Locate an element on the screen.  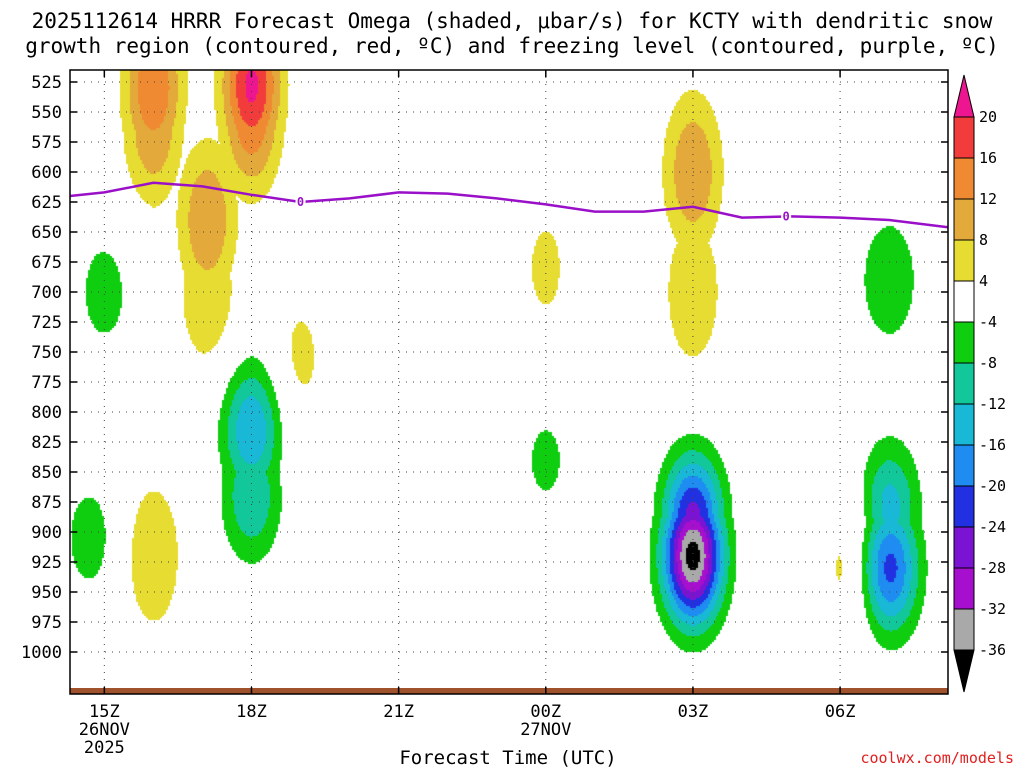
x-tick-label: 18Z is located at coordinates (251, 712).